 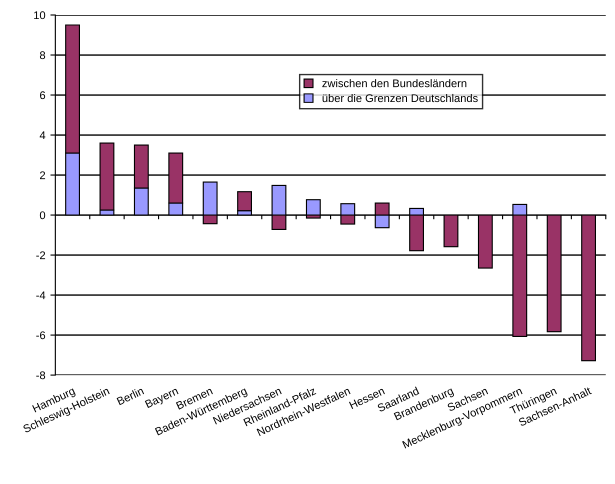 I want to click on y-tick-label: -8, so click(x=41, y=375).